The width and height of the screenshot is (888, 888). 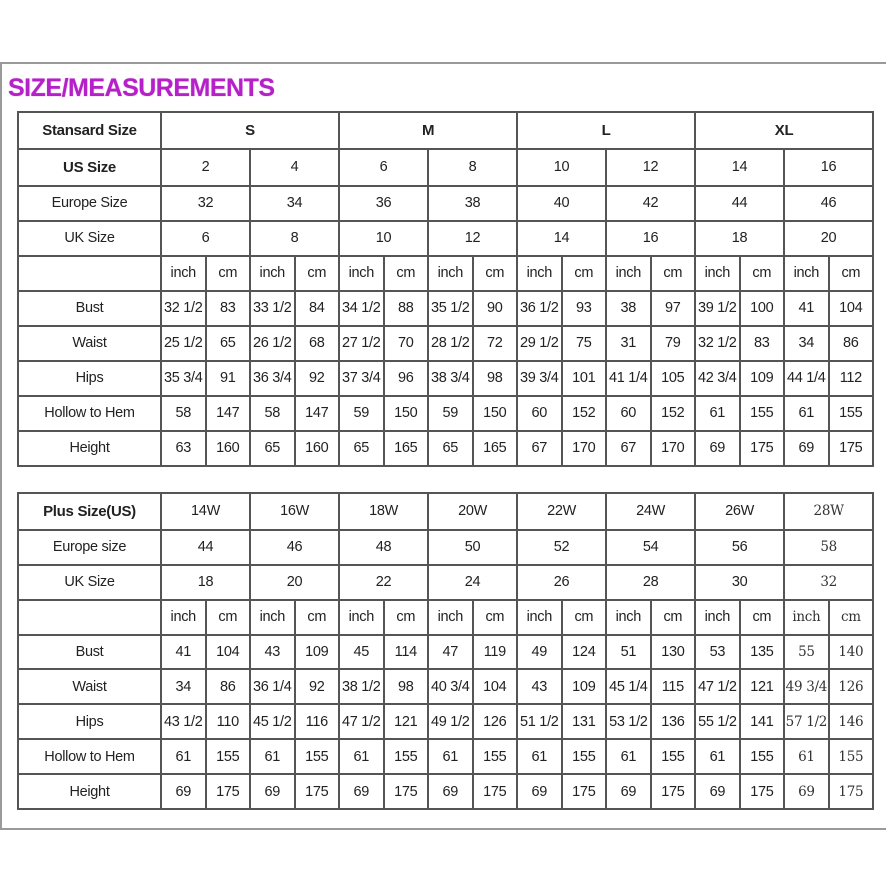 I want to click on measurement-value: 105, so click(x=673, y=378).